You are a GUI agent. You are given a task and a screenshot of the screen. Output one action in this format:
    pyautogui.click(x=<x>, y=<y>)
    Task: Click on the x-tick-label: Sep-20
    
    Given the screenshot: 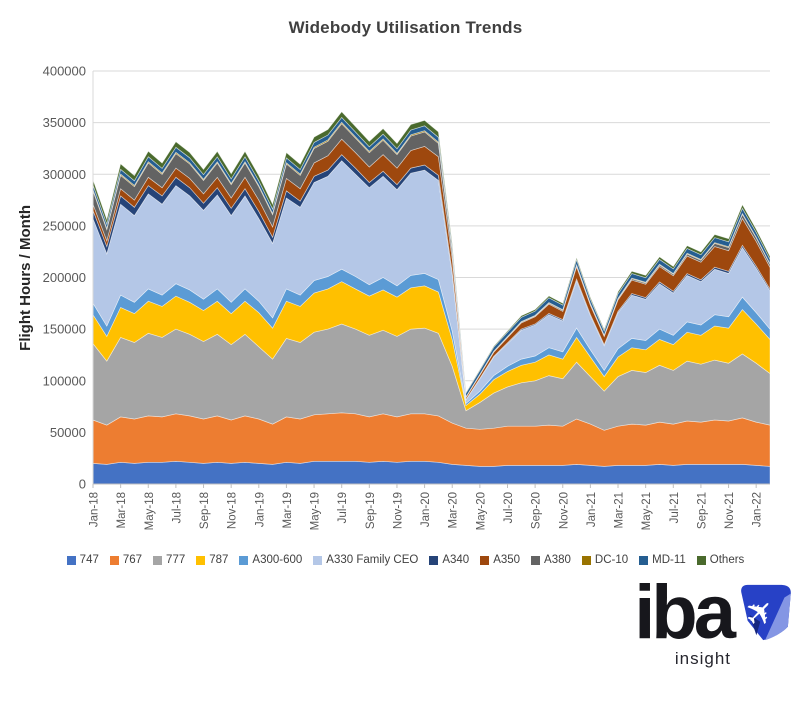 What is the action you would take?
    pyautogui.click(x=537, y=510)
    